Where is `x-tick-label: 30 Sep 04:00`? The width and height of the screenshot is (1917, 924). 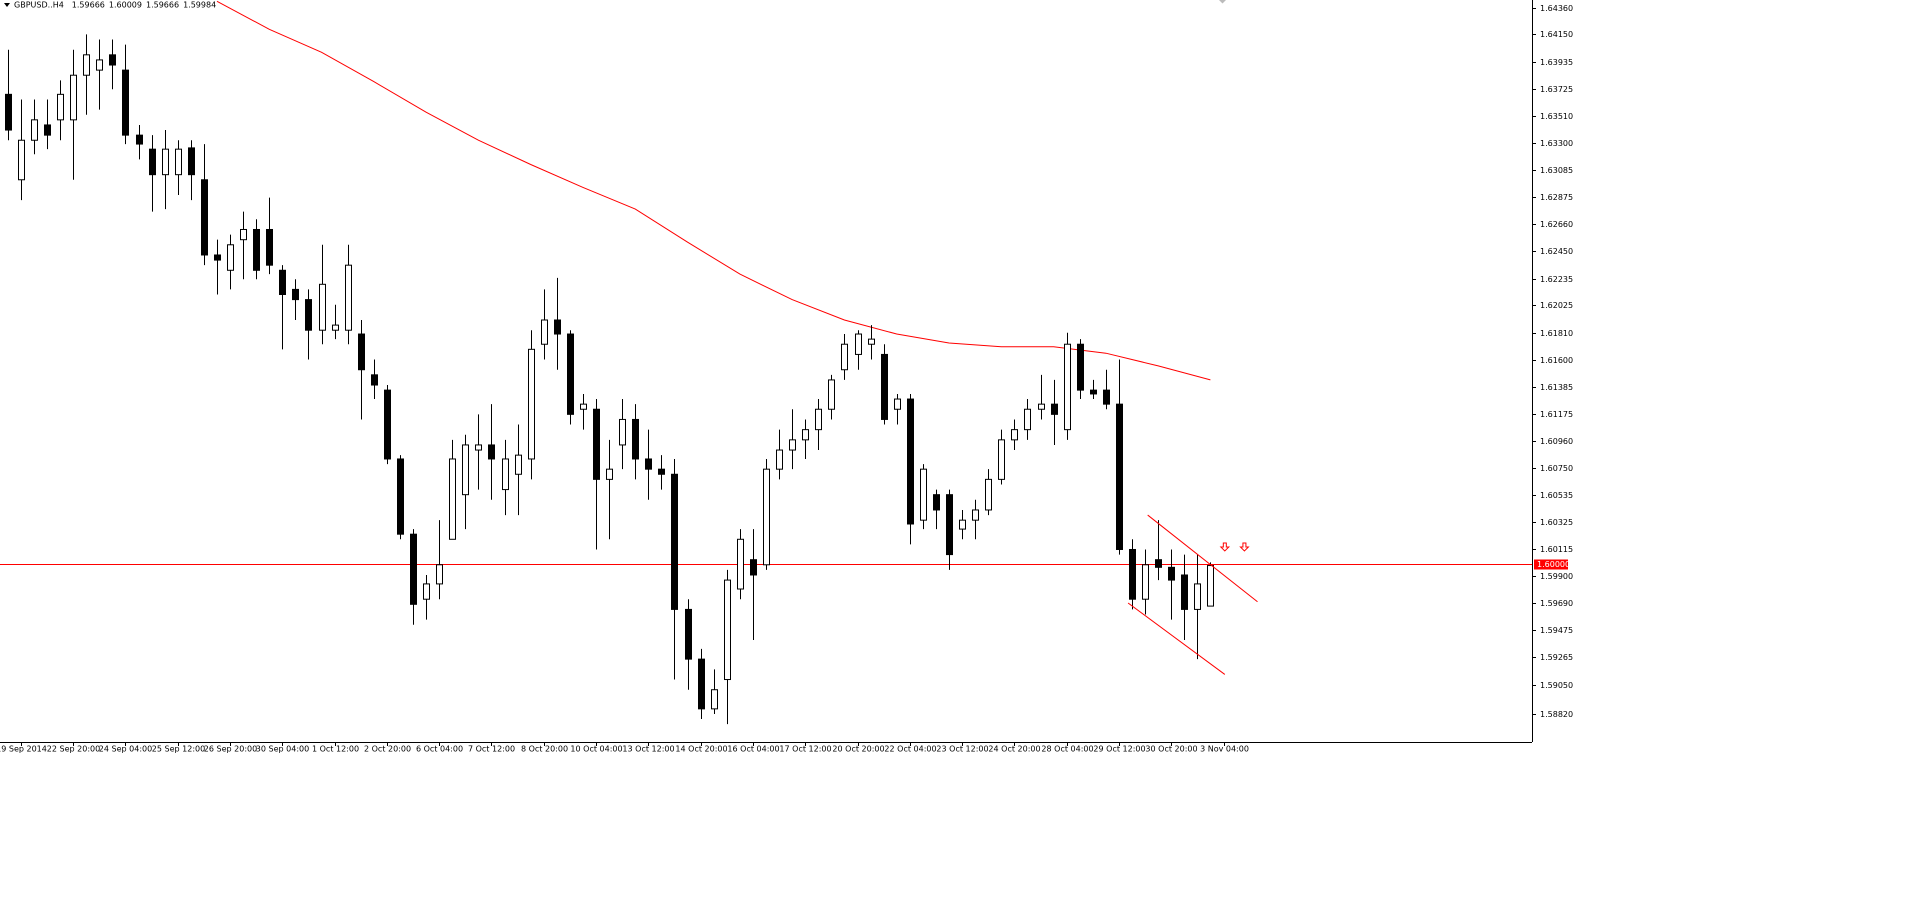 x-tick-label: 30 Sep 04:00 is located at coordinates (282, 749).